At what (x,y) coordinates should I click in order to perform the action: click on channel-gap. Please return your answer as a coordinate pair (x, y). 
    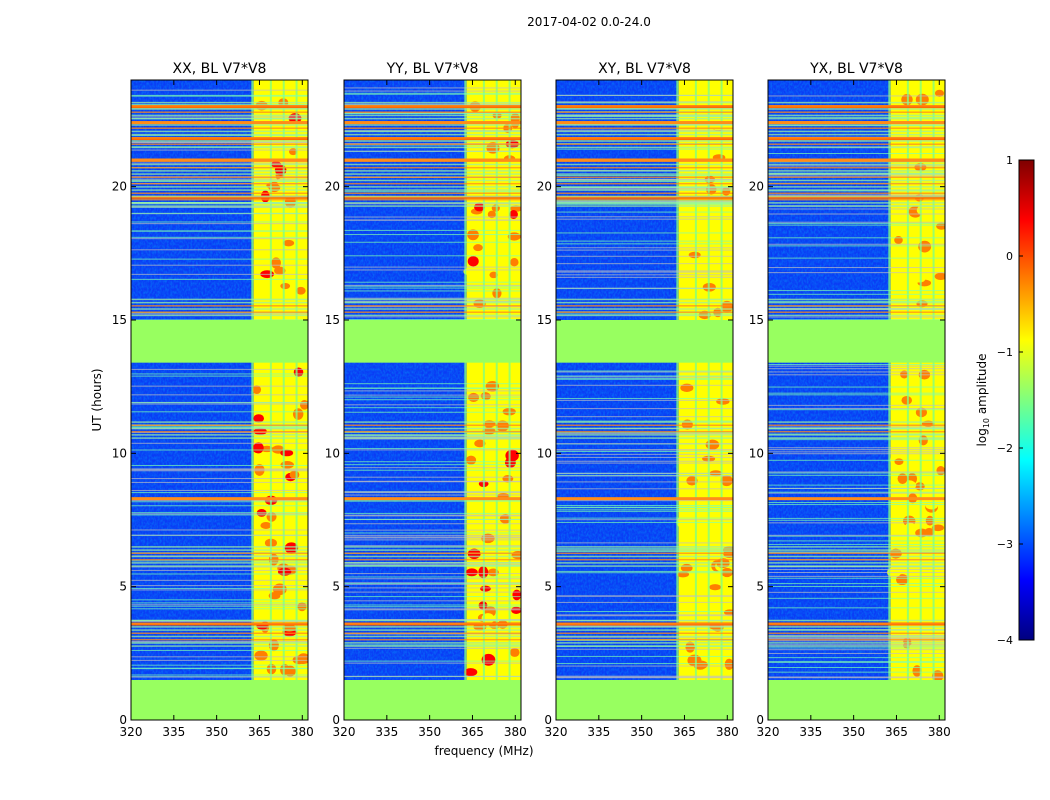
    Looking at the image, I should click on (283, 400).